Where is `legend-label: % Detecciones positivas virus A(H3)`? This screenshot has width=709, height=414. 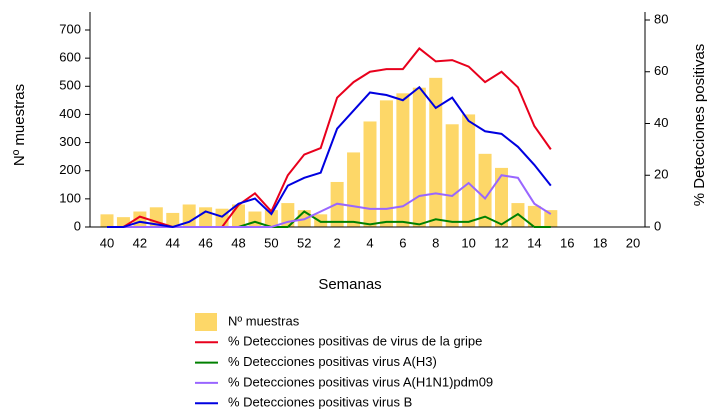 legend-label: % Detecciones positivas virus A(H3) is located at coordinates (332, 361).